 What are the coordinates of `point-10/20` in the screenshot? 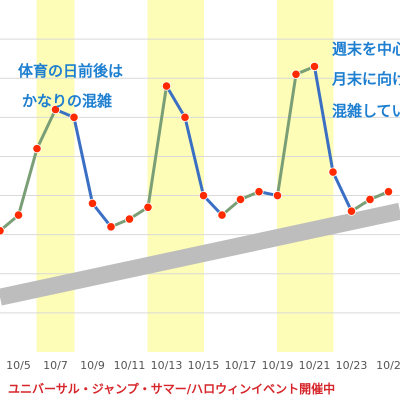 It's located at (296, 74).